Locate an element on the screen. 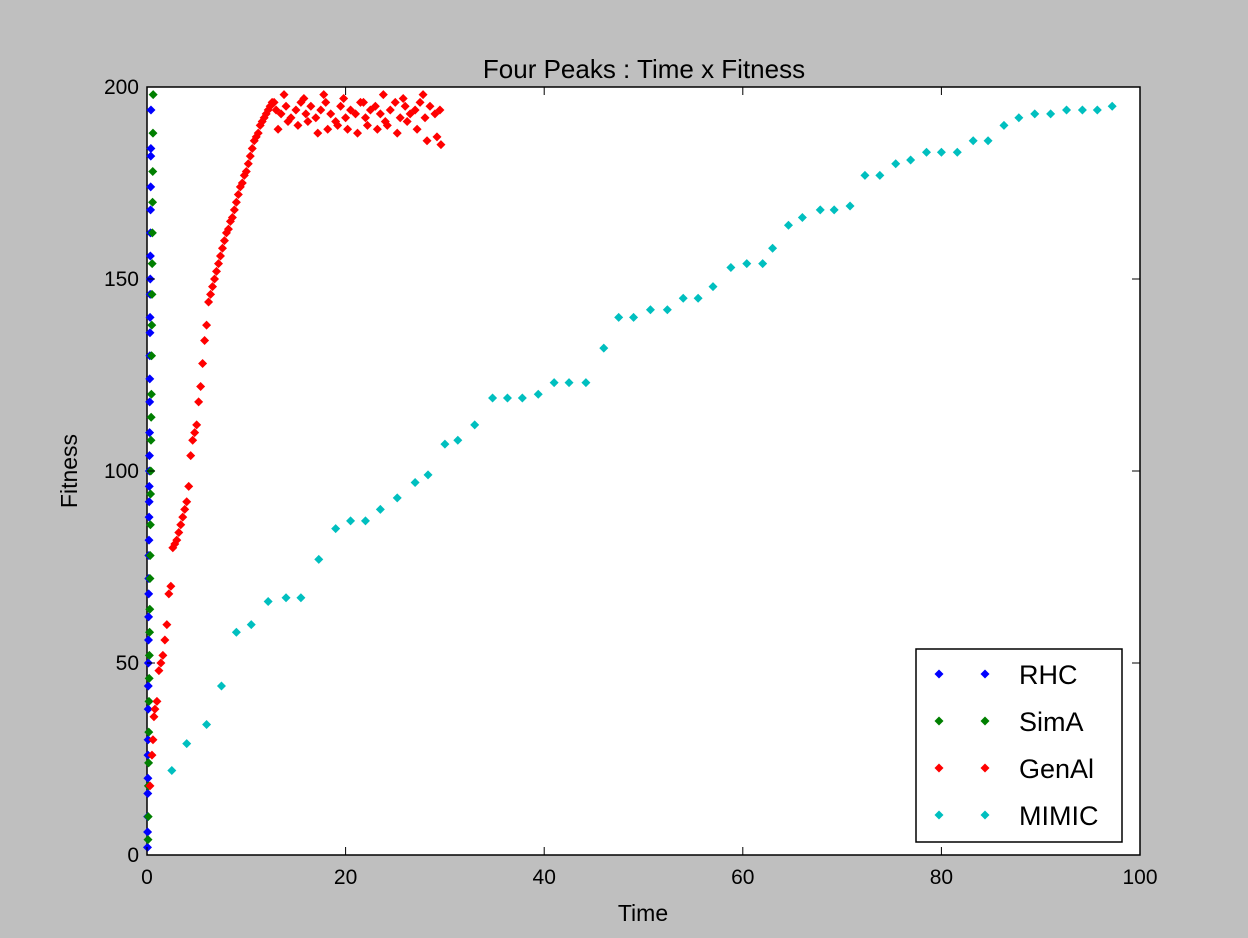 The width and height of the screenshot is (1248, 938). legend-label: GenAl is located at coordinates (1056, 769).